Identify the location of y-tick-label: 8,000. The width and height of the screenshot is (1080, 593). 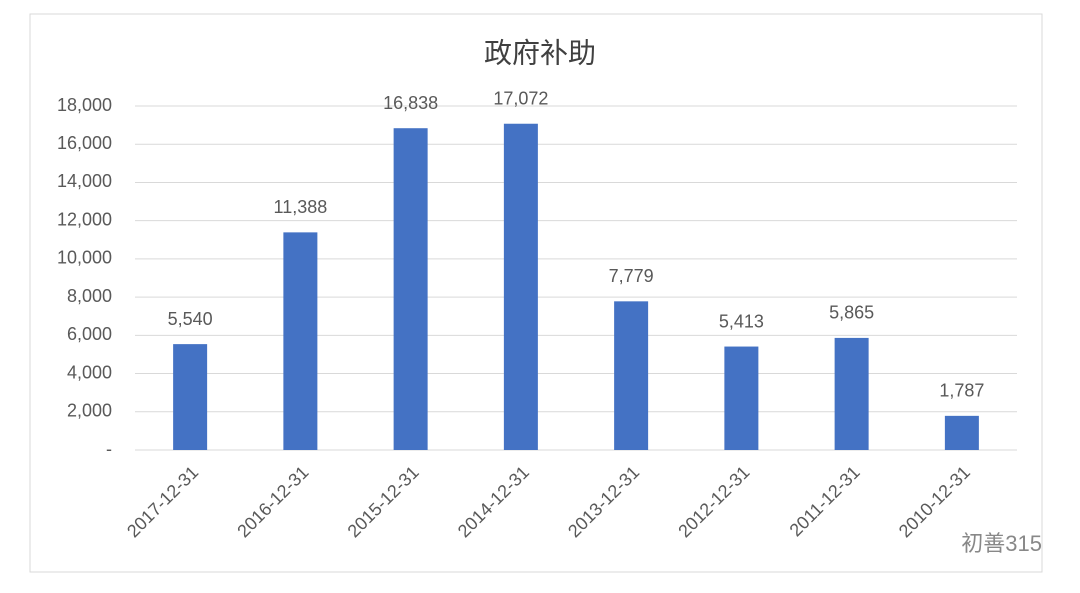
(89, 296).